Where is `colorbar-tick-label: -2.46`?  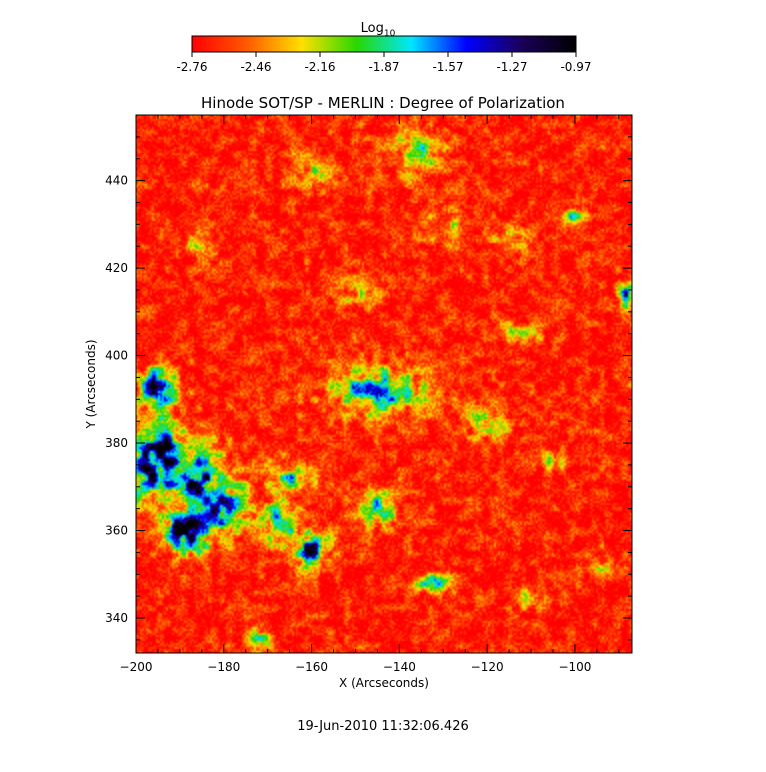 colorbar-tick-label: -2.46 is located at coordinates (255, 67).